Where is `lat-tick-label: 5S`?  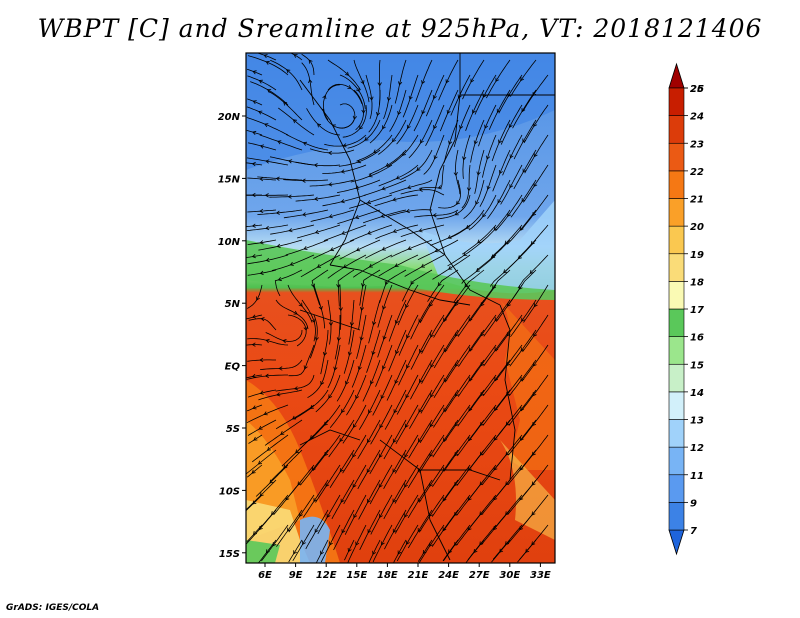 lat-tick-label: 5S is located at coordinates (233, 429).